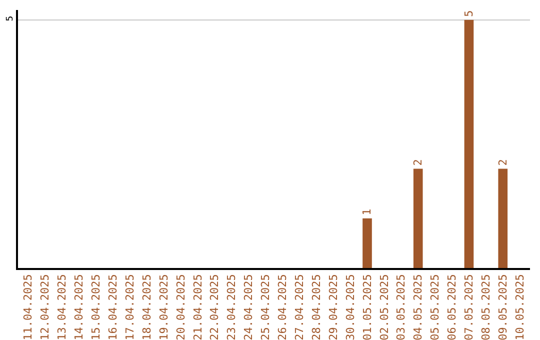 Image resolution: width=540 pixels, height=340 pixels. What do you see at coordinates (147, 307) in the screenshot?
I see `x-tick-label: 18.04.2025` at bounding box center [147, 307].